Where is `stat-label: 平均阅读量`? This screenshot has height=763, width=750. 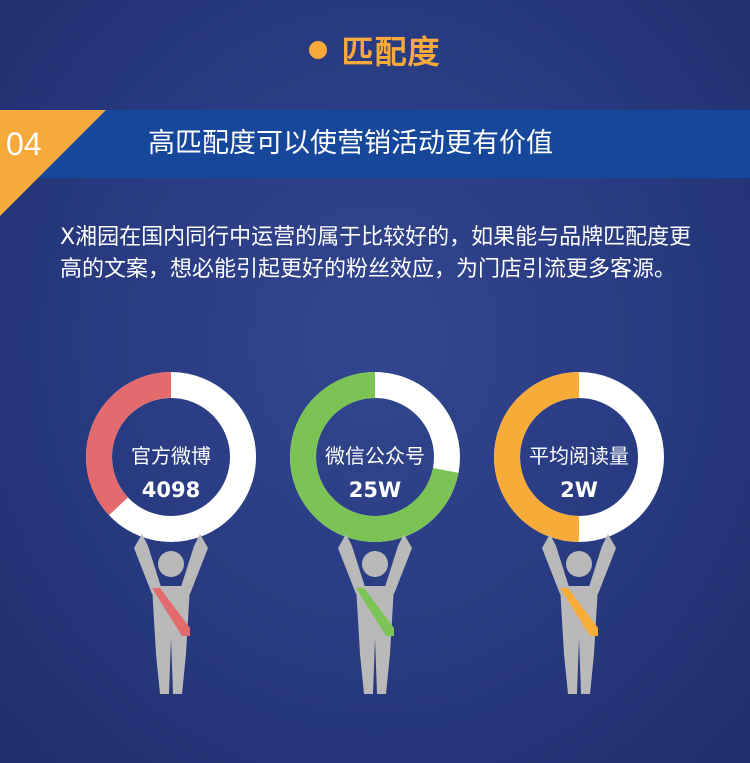 stat-label: 平均阅读量 is located at coordinates (579, 456).